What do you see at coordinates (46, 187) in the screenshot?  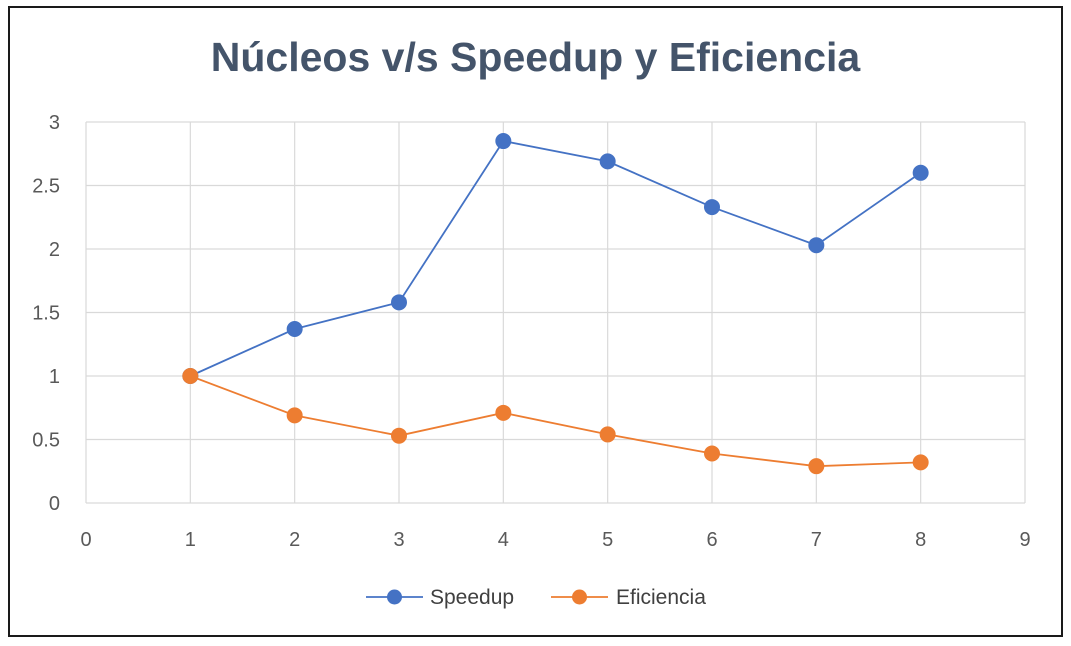 I see `y-tick-label: 2.5` at bounding box center [46, 187].